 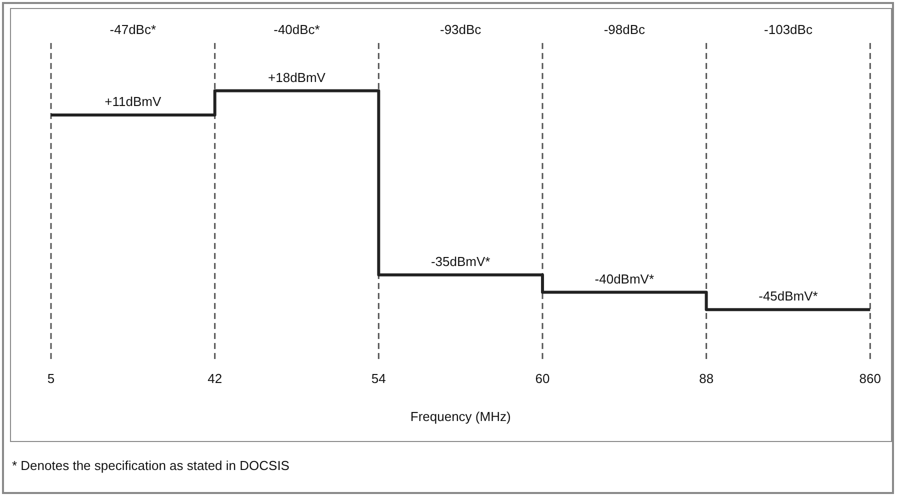 What do you see at coordinates (133, 30) in the screenshot?
I see `text: -47dBc*` at bounding box center [133, 30].